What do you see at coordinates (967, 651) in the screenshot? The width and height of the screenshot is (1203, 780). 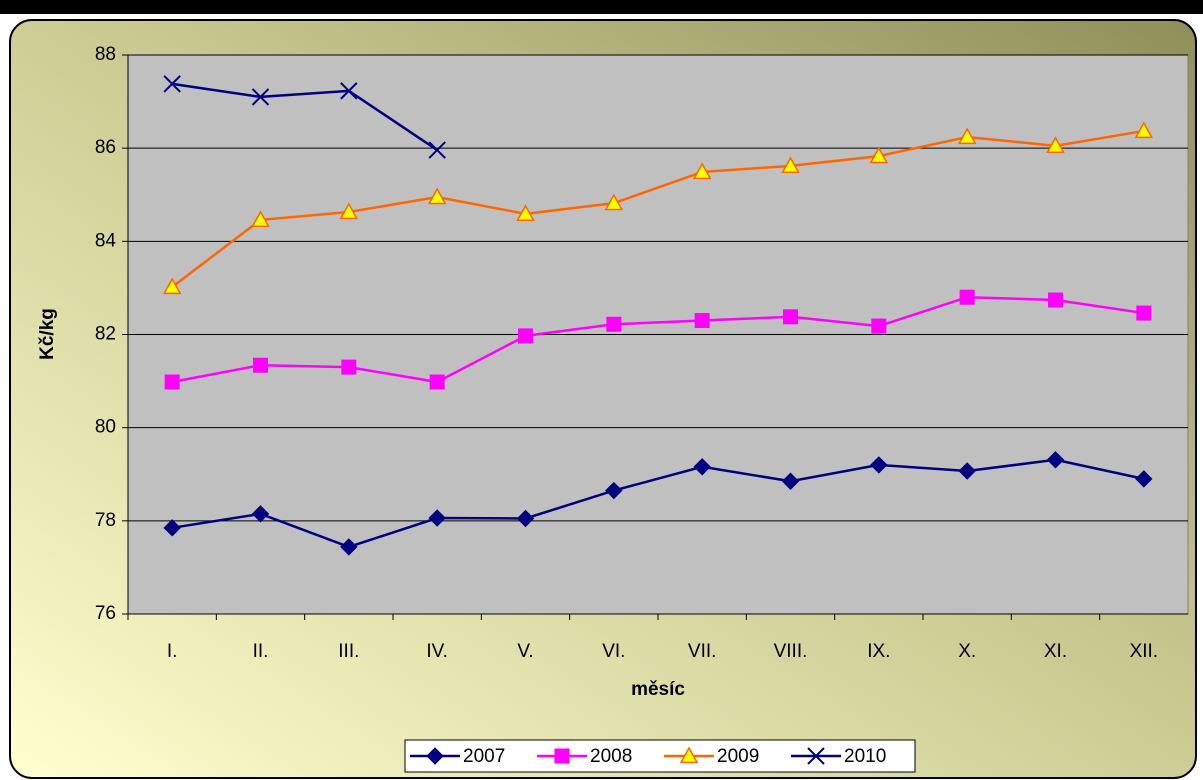 I see `x-tick-label: X.` at bounding box center [967, 651].